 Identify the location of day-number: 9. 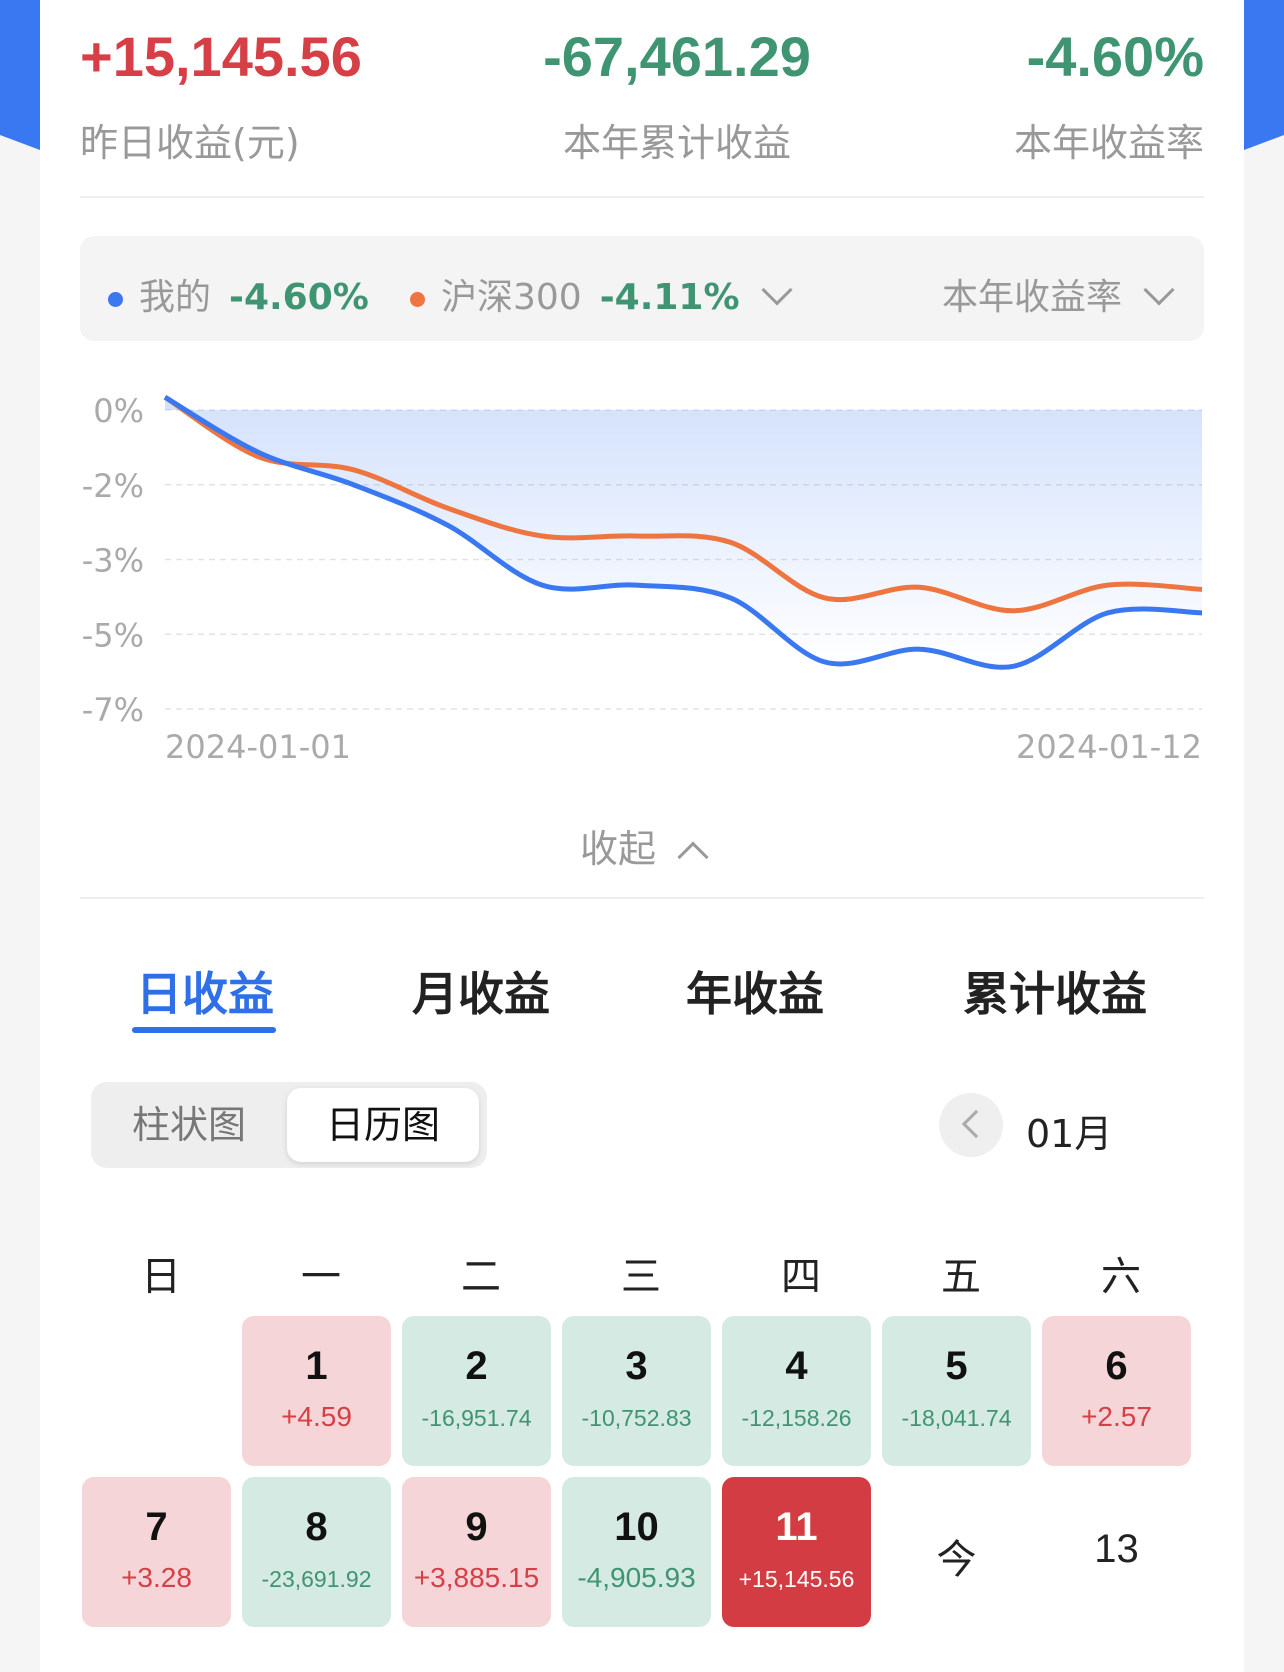
(476, 1527).